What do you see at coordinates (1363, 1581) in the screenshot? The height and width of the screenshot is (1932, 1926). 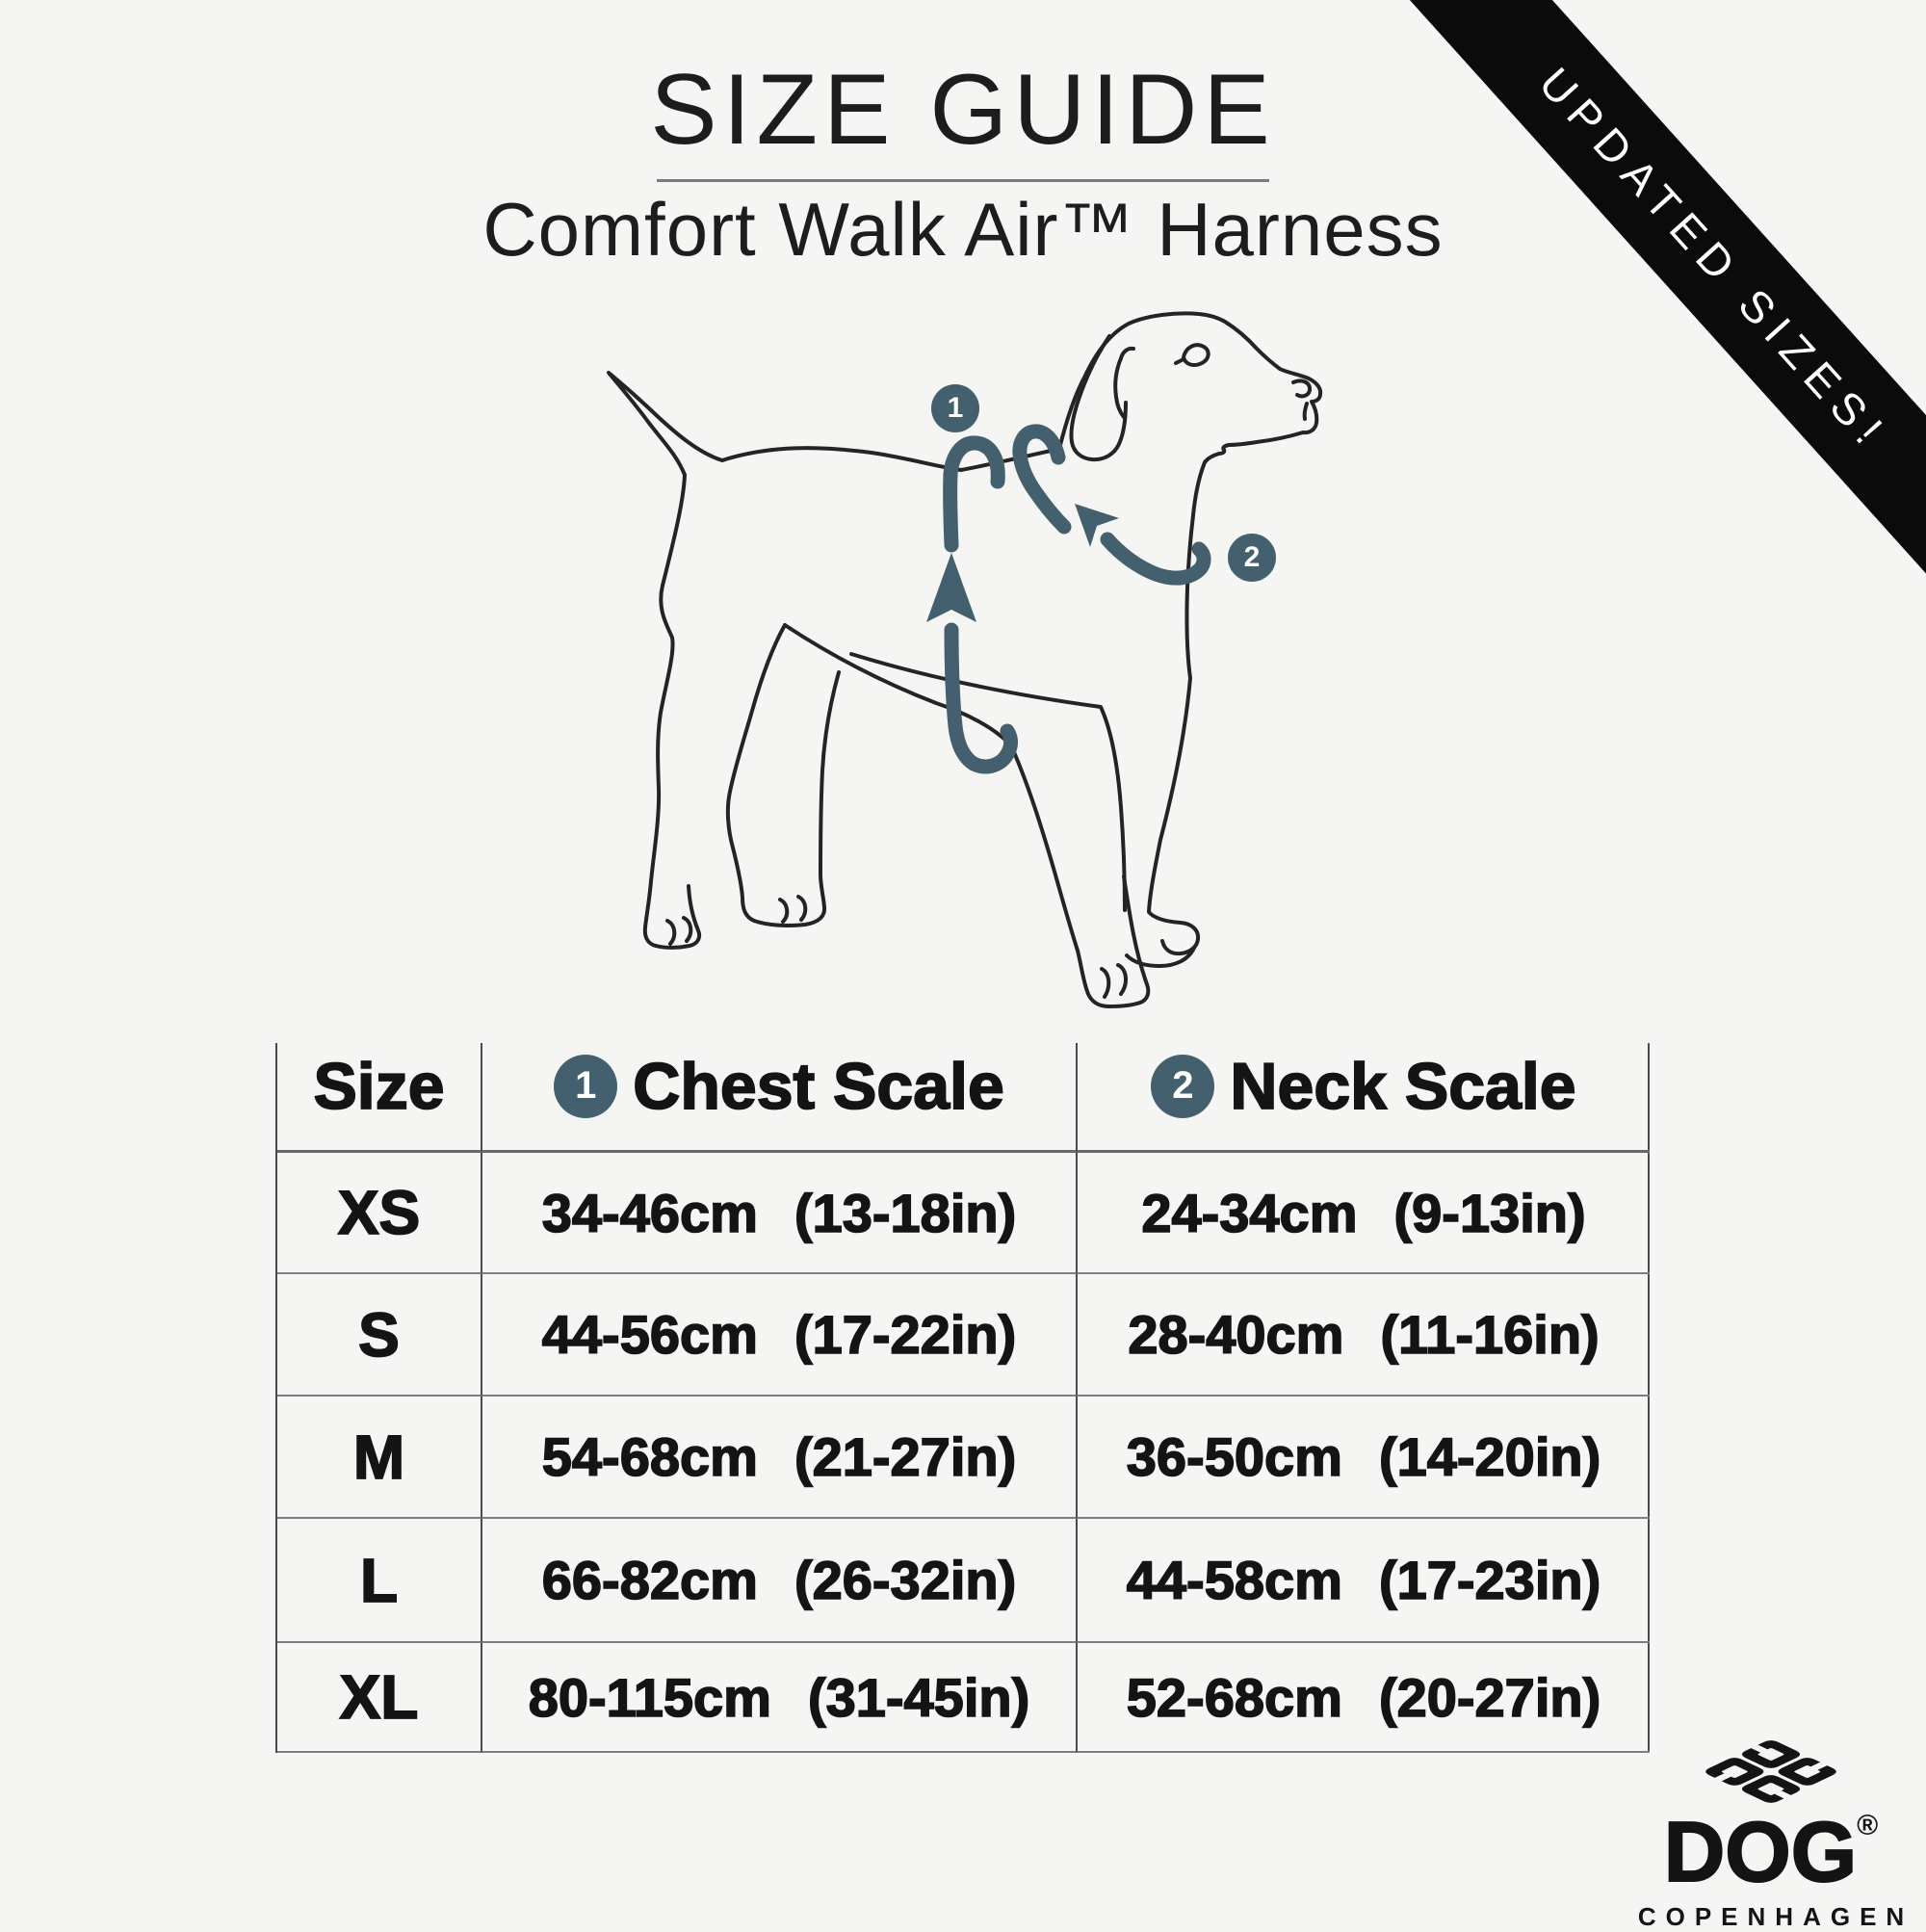 I see `table-row-l-neck: 44-58cm (17-23in)` at bounding box center [1363, 1581].